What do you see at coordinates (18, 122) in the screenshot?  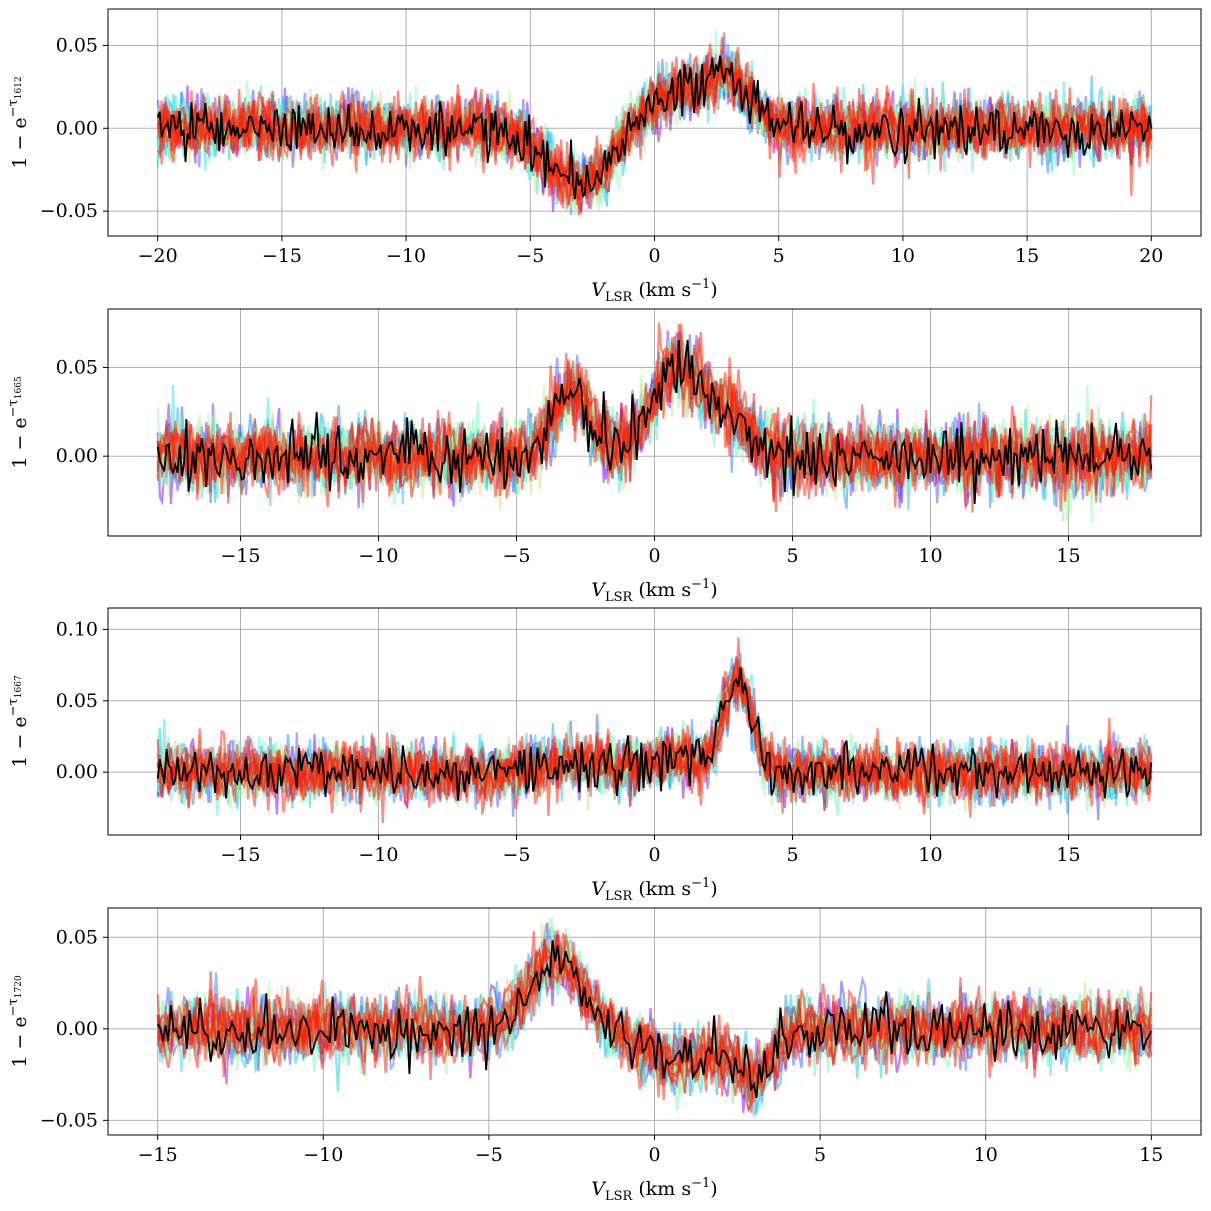 I see `y-axis-label: 1 − e−τ1612` at bounding box center [18, 122].